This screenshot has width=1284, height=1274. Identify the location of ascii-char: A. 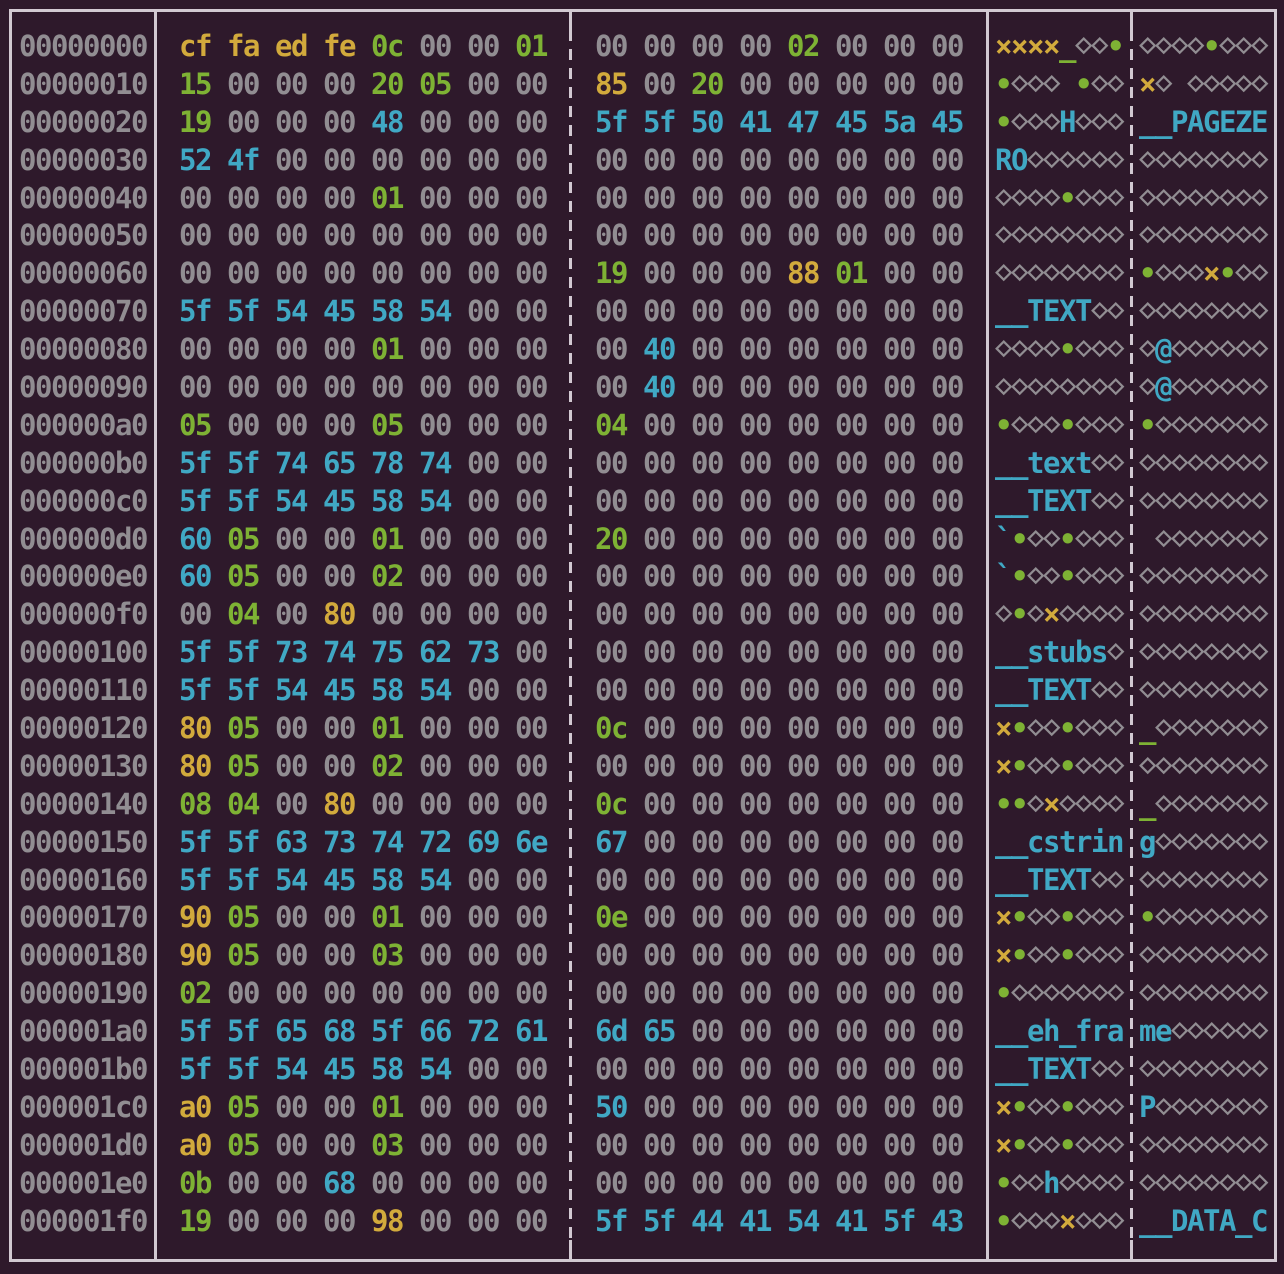
(1196, 1220).